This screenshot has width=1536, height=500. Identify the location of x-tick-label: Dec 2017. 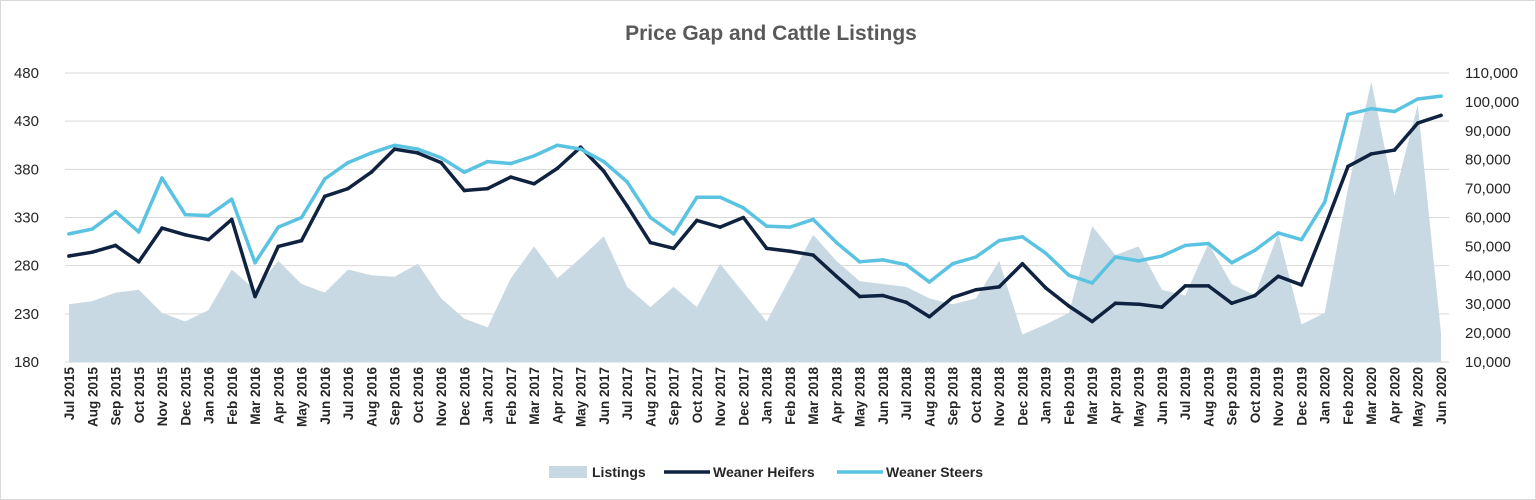
(743, 396).